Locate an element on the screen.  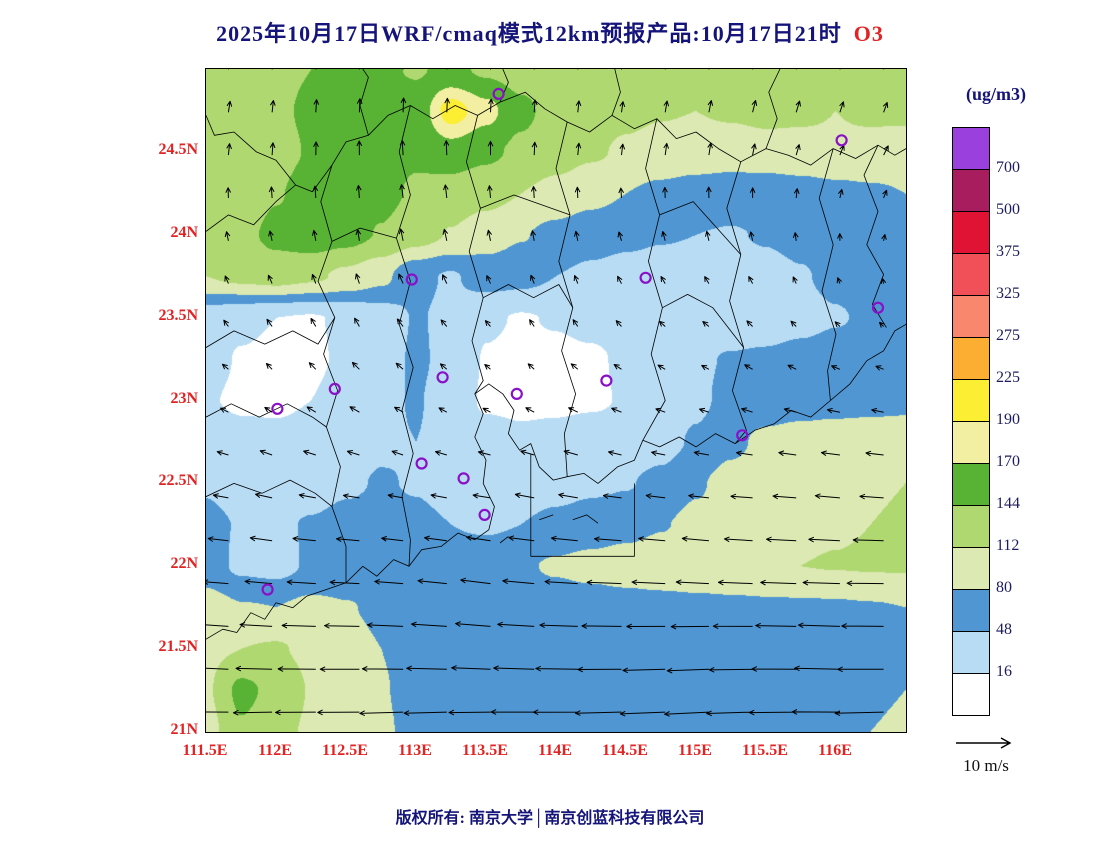
lat-tick-label: 22.5N is located at coordinates (178, 481).